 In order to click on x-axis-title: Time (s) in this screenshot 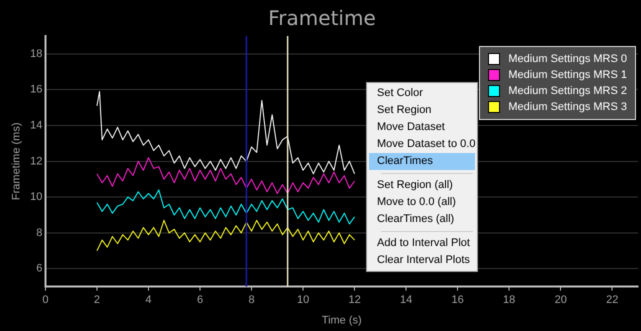, I will do `click(342, 320)`.